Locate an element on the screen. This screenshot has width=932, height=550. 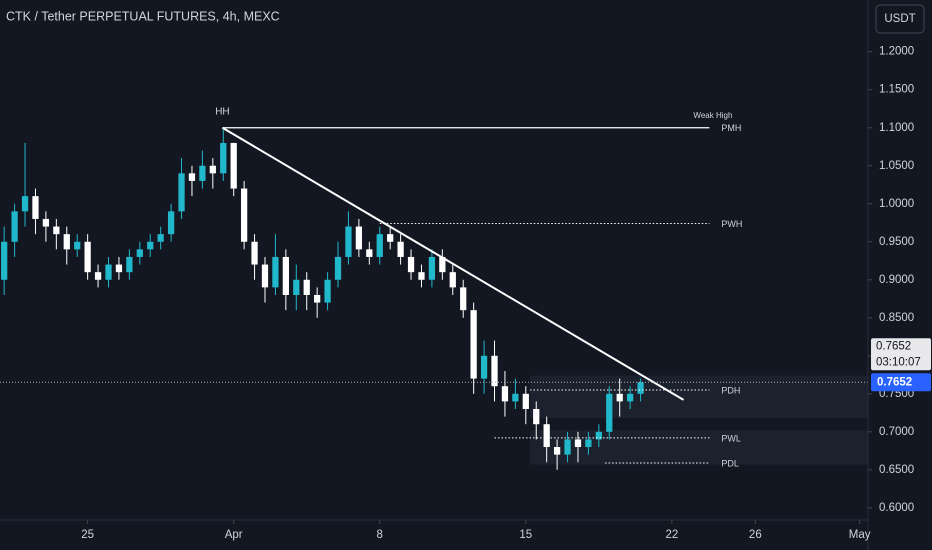
currency-button is located at coordinates (900, 19).